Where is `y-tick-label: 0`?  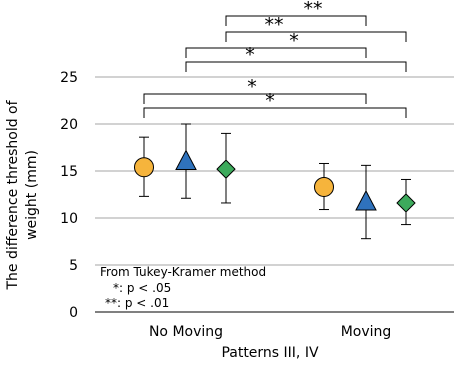
y-tick-label: 0 is located at coordinates (73, 313).